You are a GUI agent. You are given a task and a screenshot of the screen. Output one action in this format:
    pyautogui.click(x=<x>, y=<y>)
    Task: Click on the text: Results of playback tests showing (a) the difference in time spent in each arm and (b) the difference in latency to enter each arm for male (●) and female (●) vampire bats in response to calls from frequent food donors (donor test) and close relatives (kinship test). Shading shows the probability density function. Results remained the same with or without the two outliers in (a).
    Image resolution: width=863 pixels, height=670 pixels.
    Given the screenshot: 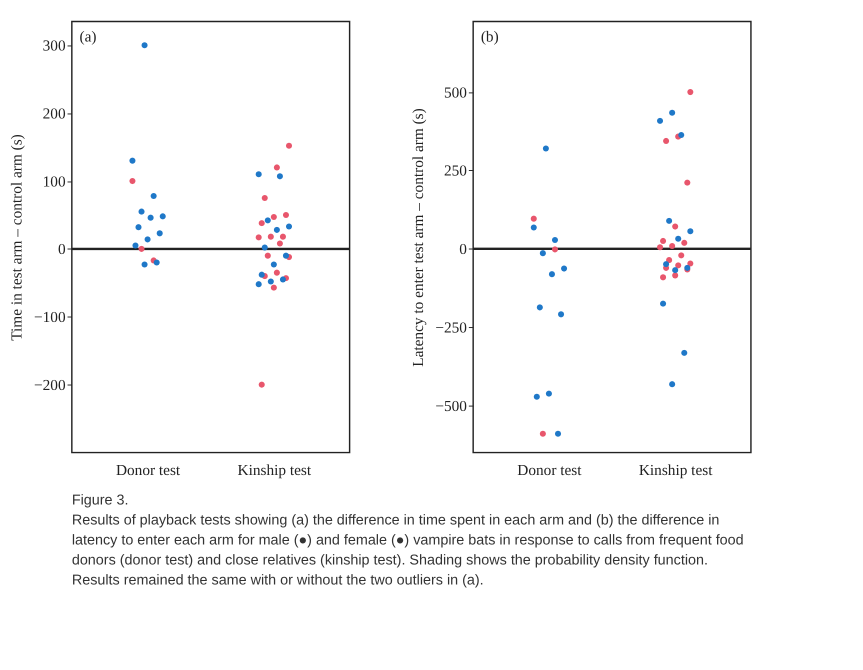 What is the action you would take?
    pyautogui.click(x=408, y=550)
    